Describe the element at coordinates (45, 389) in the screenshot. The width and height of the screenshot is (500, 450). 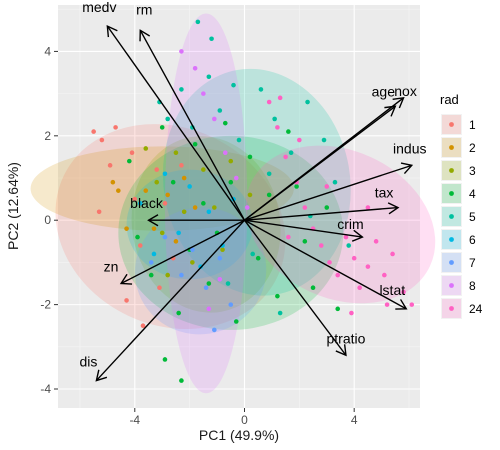
I see `y-tick-label: -4` at that location.